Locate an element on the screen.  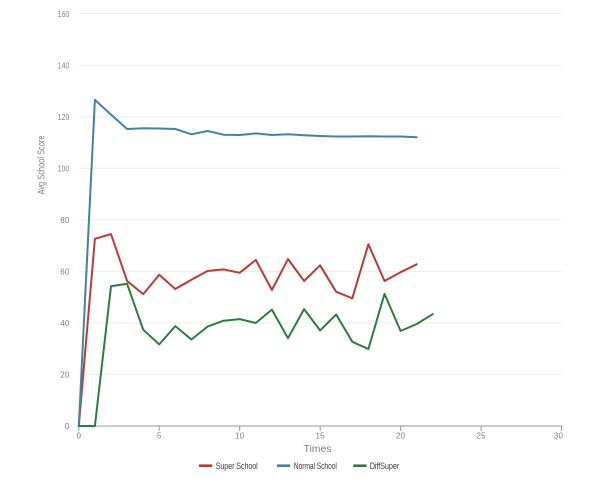
svg-text: 15 is located at coordinates (321, 435).